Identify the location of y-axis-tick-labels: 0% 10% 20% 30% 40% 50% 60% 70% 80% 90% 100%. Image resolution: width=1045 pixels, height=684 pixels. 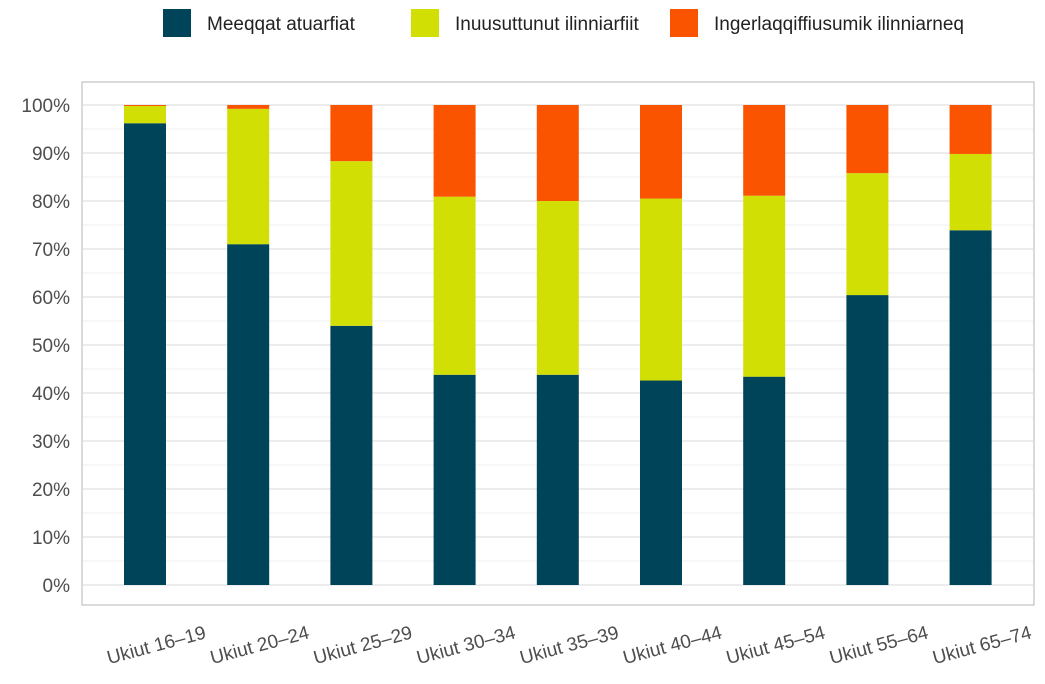
(45, 346).